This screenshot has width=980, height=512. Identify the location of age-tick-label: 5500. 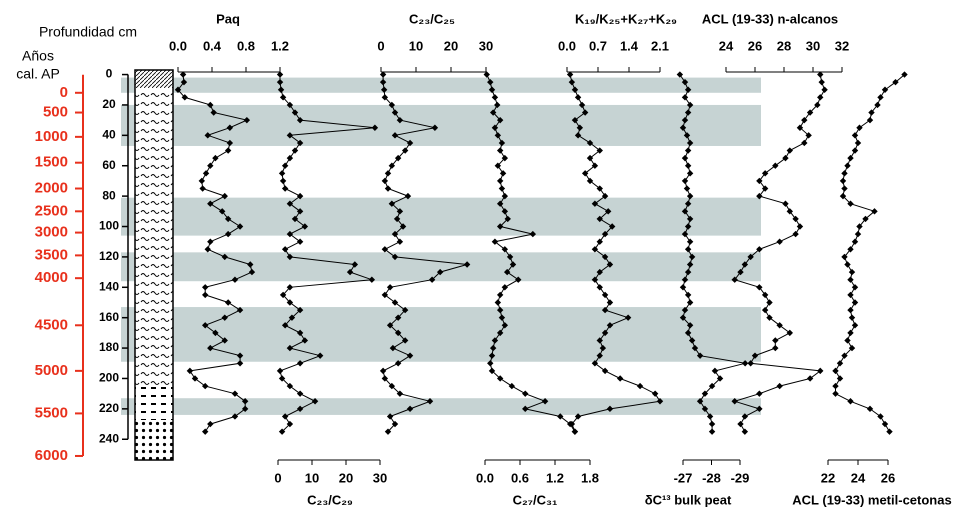
(51, 412).